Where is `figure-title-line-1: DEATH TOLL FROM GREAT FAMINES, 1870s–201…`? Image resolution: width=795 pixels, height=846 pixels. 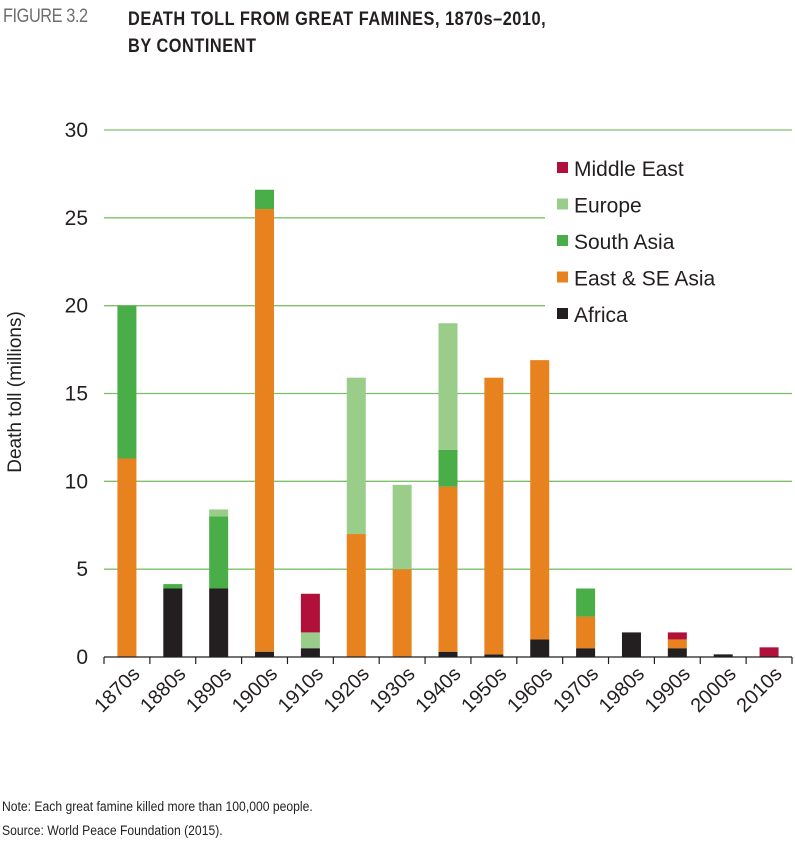 figure-title-line-1: DEATH TOLL FROM GREAT FAMINES, 1870s–201… is located at coordinates (337, 19).